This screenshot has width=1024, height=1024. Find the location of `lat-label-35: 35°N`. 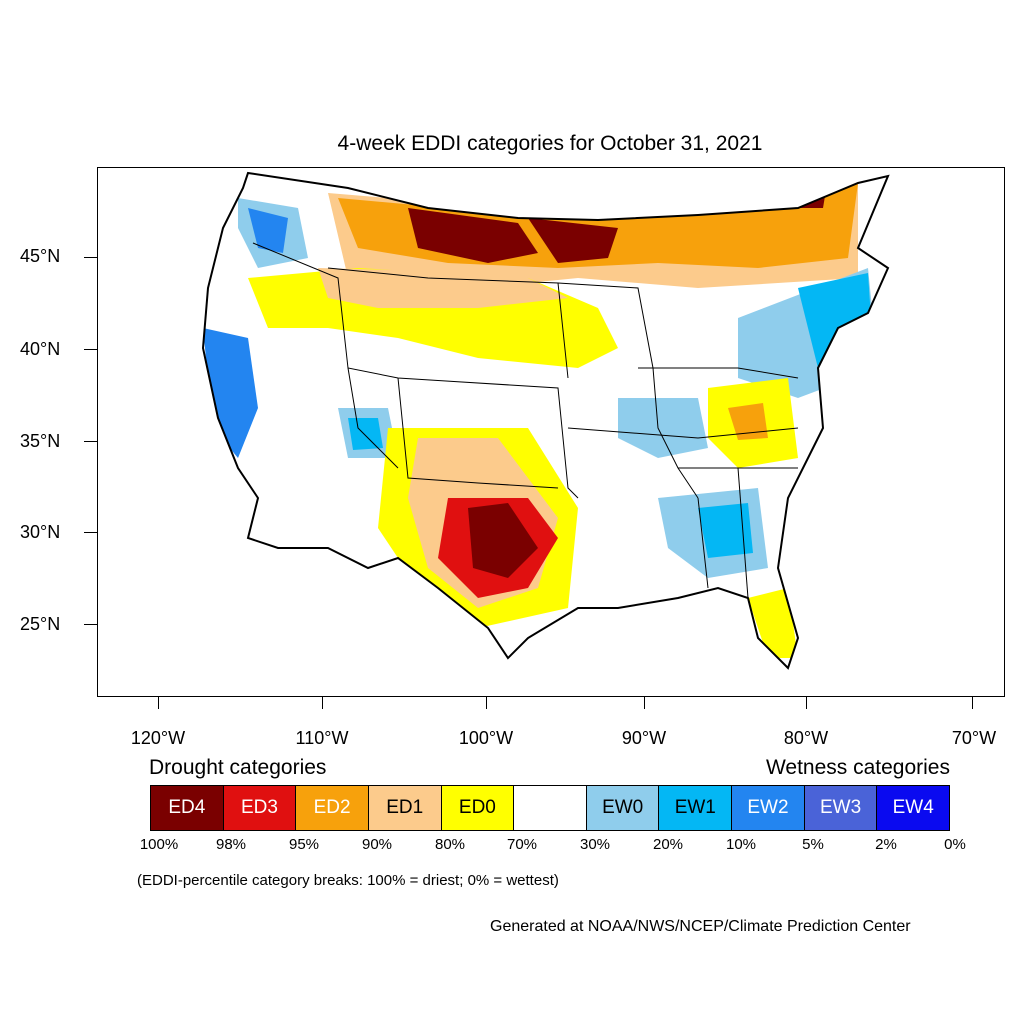

lat-label-35: 35°N is located at coordinates (40, 441).